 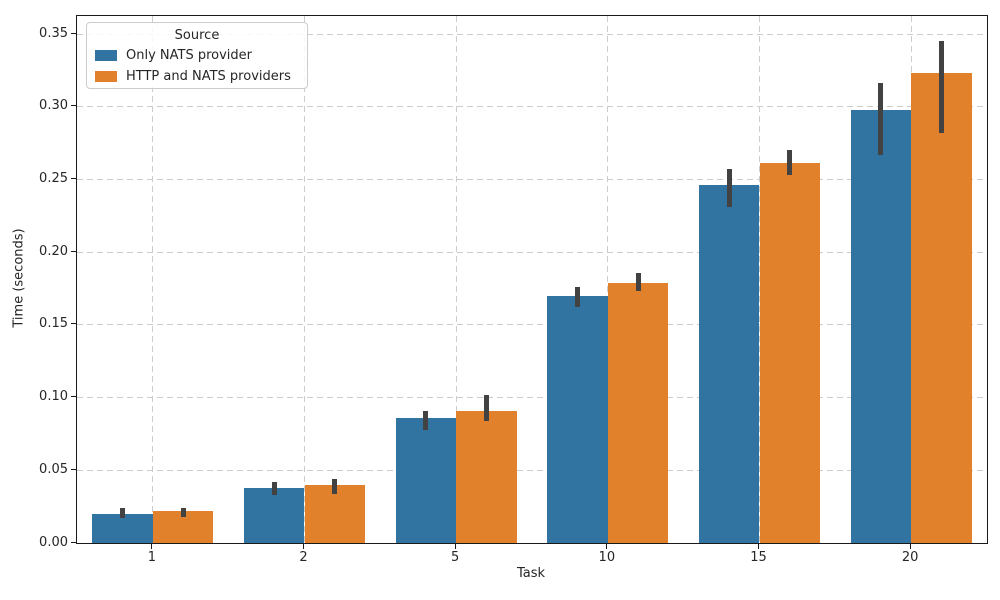 What do you see at coordinates (758, 557) in the screenshot?
I see `x-tick-label-15: 15` at bounding box center [758, 557].